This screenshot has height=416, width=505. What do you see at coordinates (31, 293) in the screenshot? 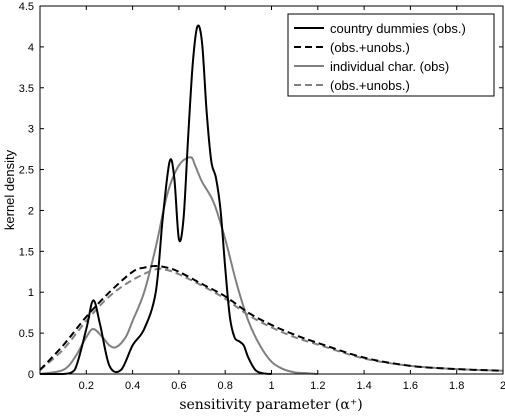
I see `y-tick-label: 1` at bounding box center [31, 293].